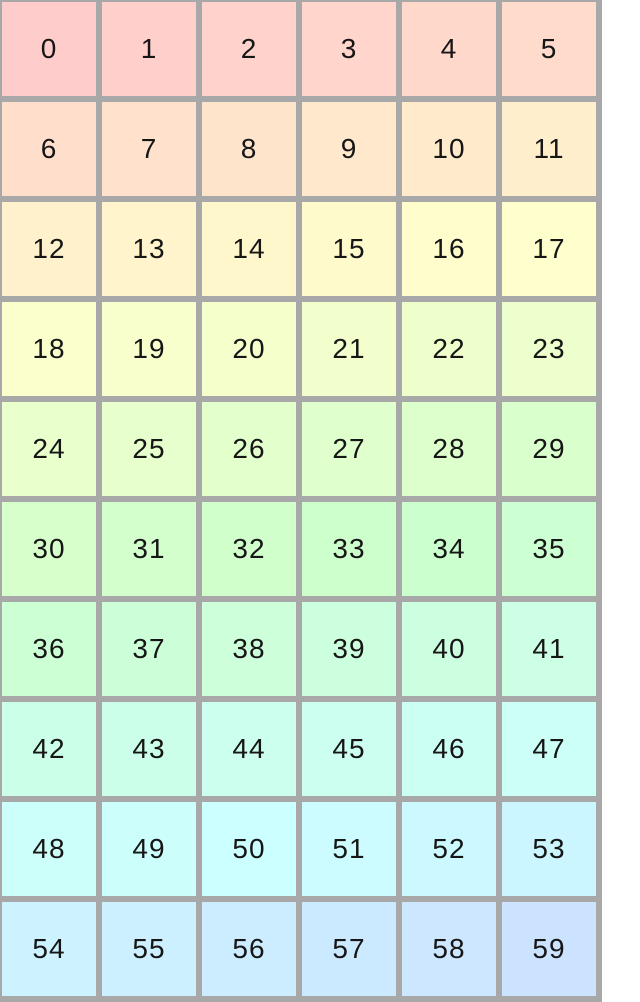 Image resolution: width=640 pixels, height=1002 pixels. I want to click on grid-cell-7: 7, so click(149, 149).